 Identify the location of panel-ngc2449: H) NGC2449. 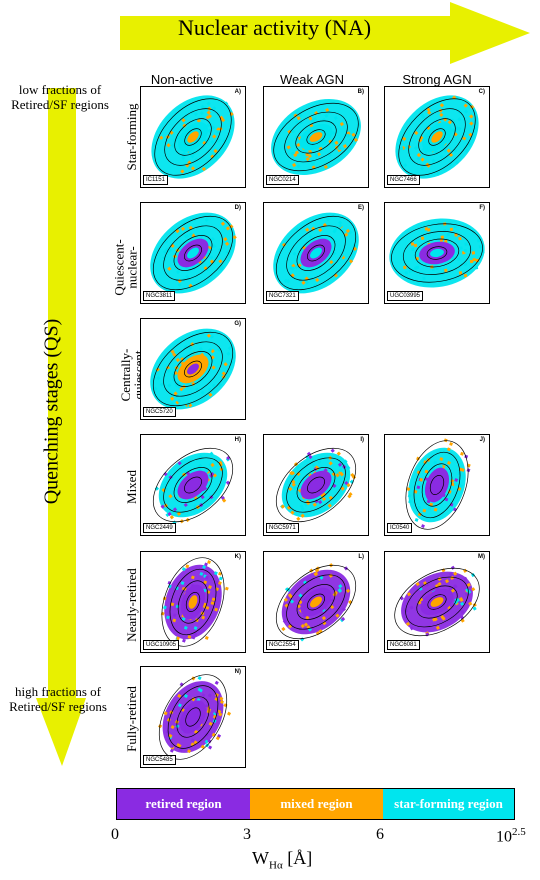
(193, 485).